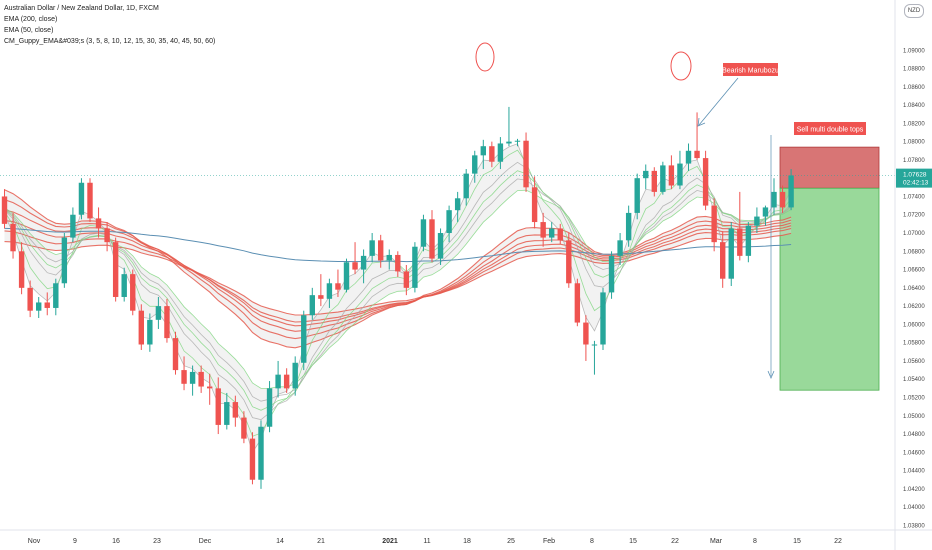 The image size is (932, 550). I want to click on time-tick-label: 25, so click(511, 541).